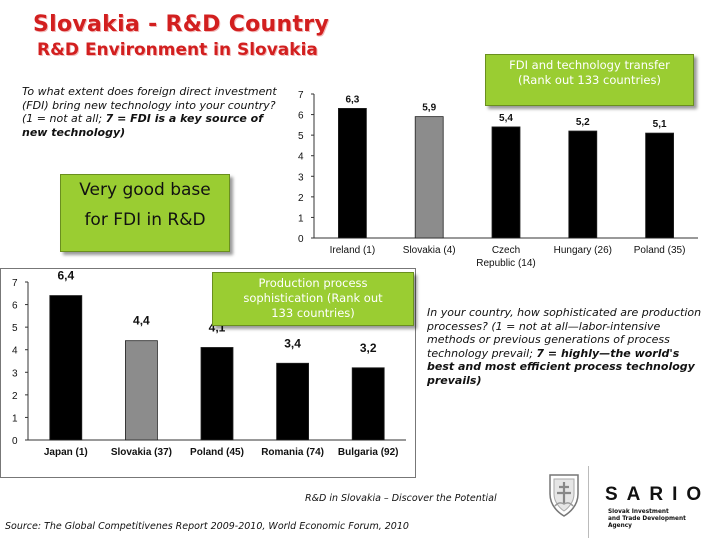 The width and height of the screenshot is (720, 540). I want to click on prod-y-tick-label: 5, so click(15, 328).